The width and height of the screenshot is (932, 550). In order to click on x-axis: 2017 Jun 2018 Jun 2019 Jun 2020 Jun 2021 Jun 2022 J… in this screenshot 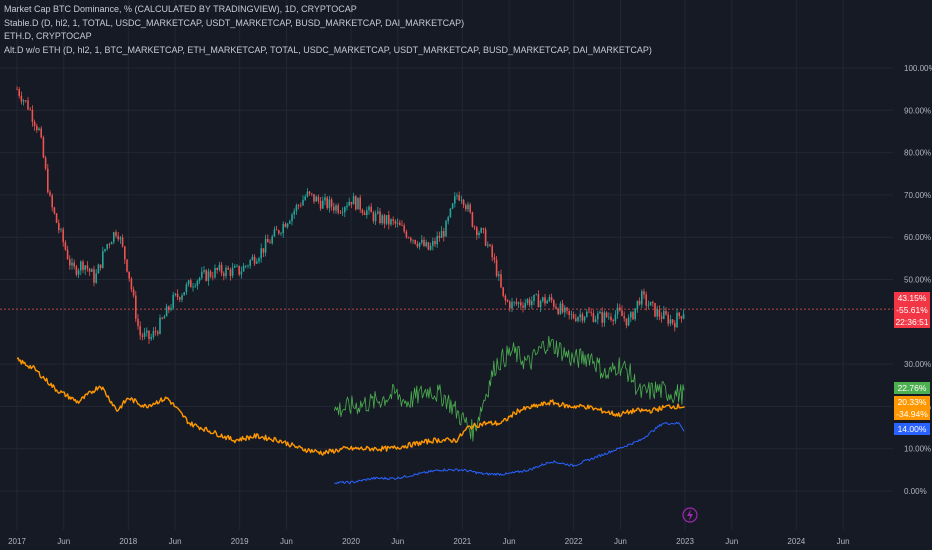, I will do `click(428, 541)`.